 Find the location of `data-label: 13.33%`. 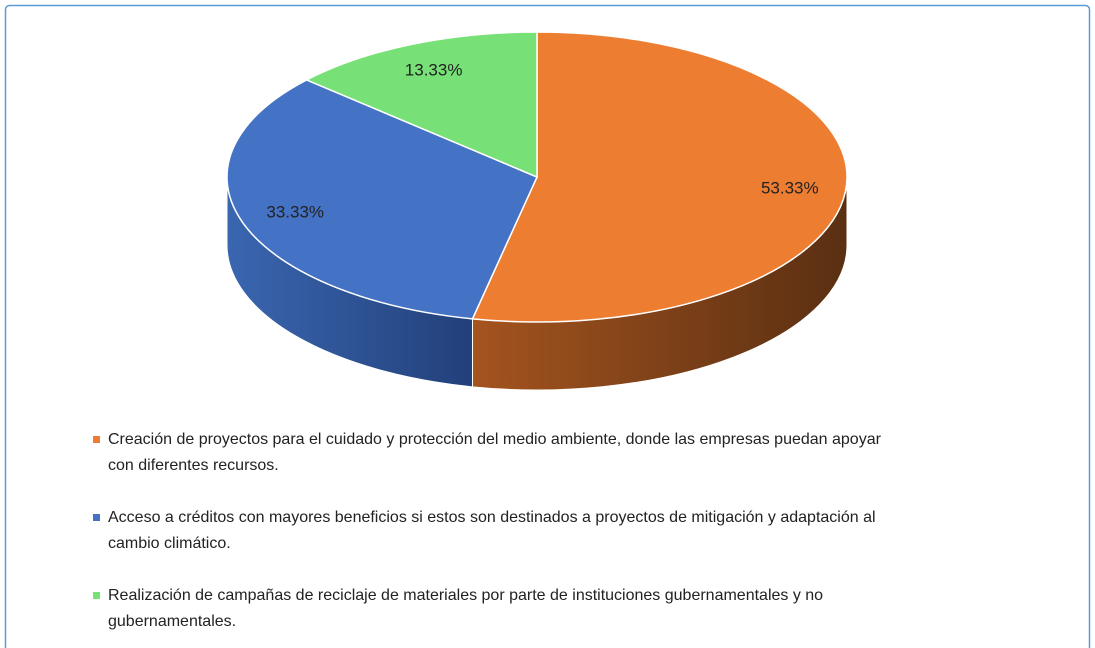

data-label: 13.33% is located at coordinates (434, 70).